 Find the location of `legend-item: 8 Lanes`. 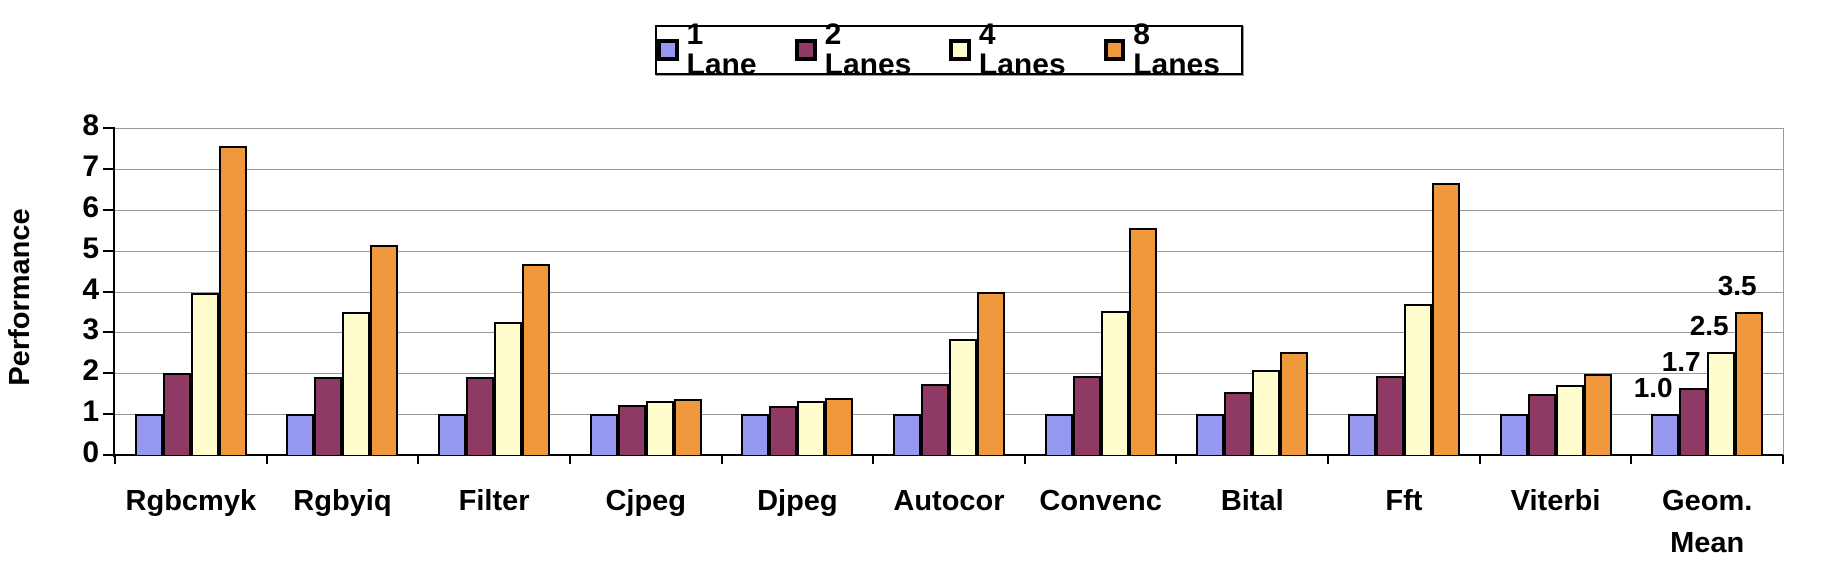

legend-item: 8 Lanes is located at coordinates (1172, 49).